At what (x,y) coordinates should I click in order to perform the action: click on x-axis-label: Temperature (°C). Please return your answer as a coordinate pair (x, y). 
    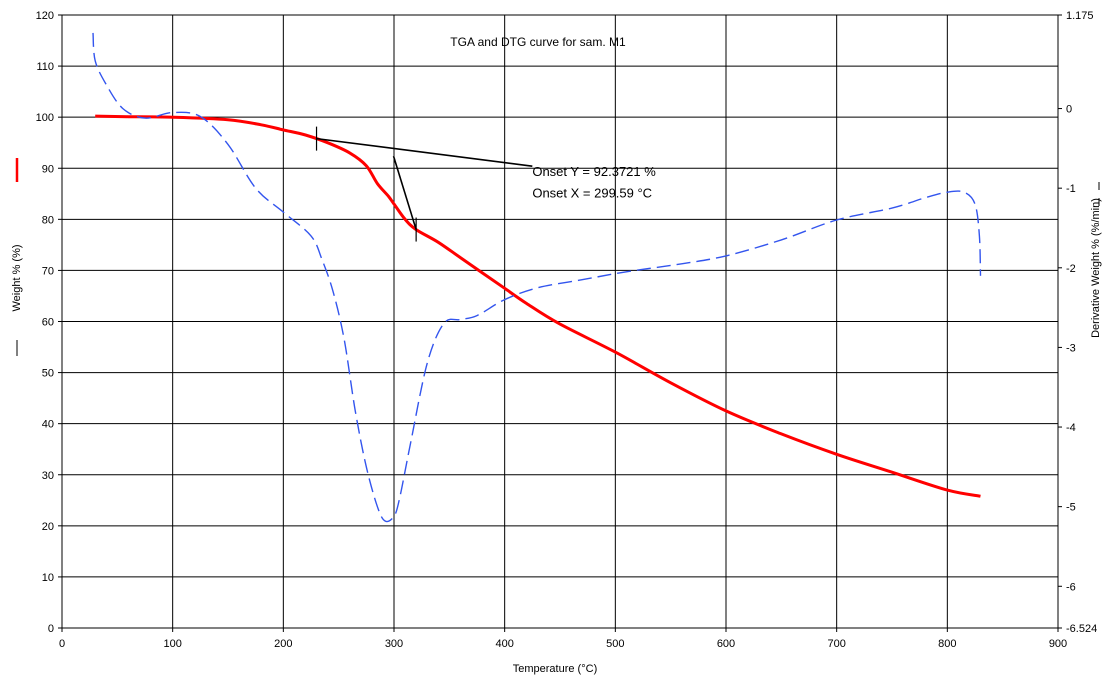
    Looking at the image, I should click on (555, 669).